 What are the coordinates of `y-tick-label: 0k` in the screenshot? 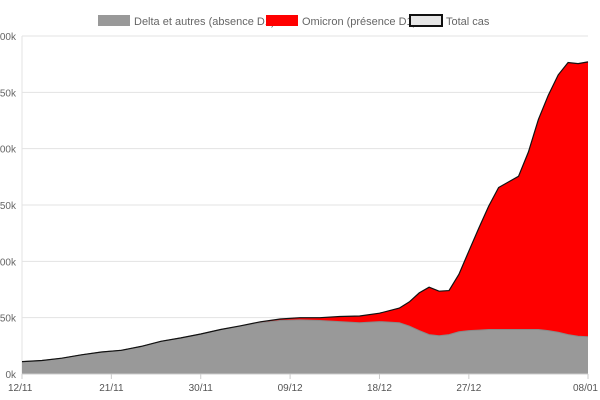 It's located at (11, 375).